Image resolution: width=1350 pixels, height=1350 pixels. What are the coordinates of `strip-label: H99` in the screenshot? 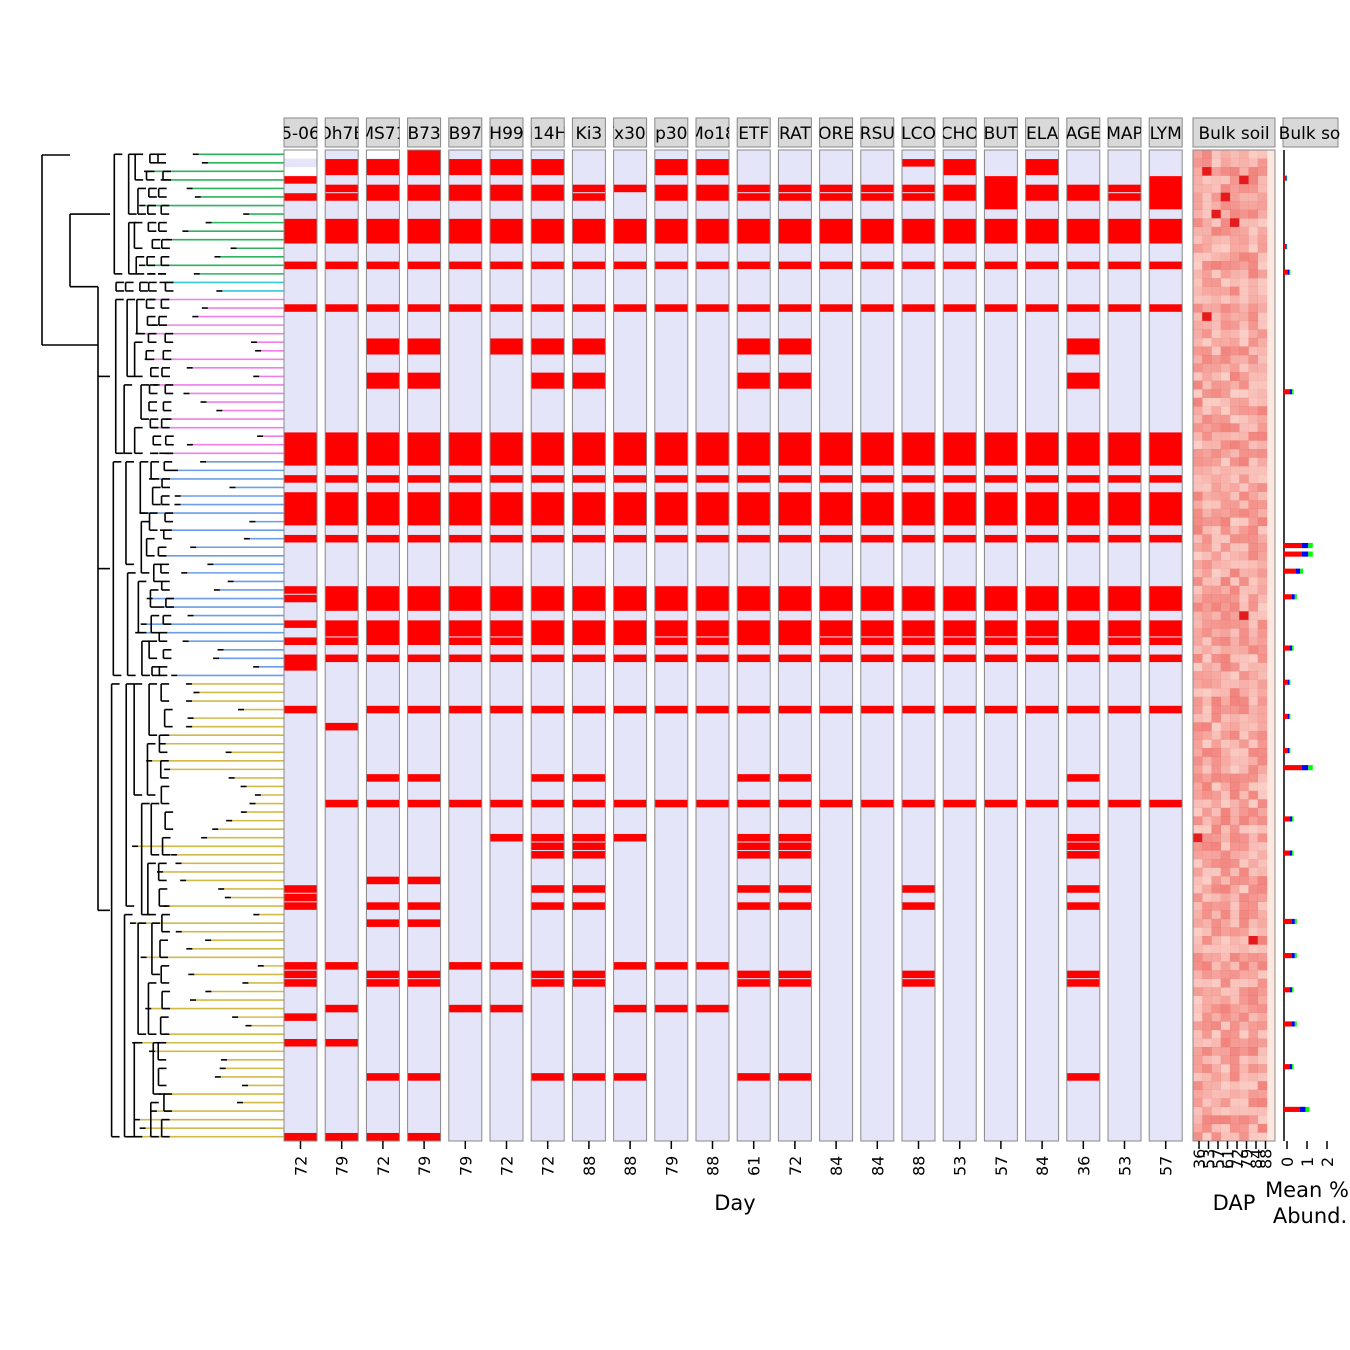 It's located at (506, 134).